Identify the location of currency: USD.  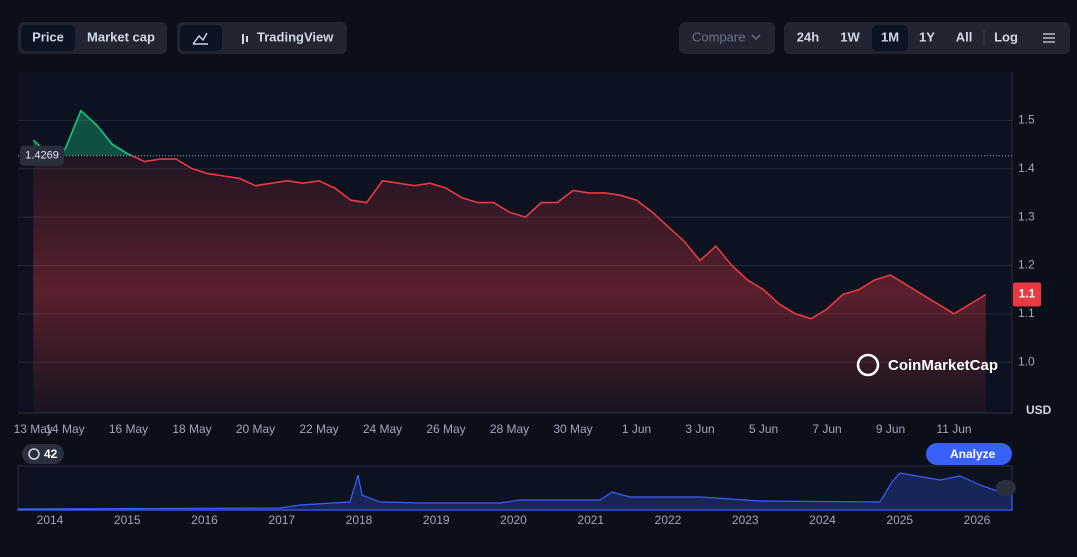
(1039, 410).